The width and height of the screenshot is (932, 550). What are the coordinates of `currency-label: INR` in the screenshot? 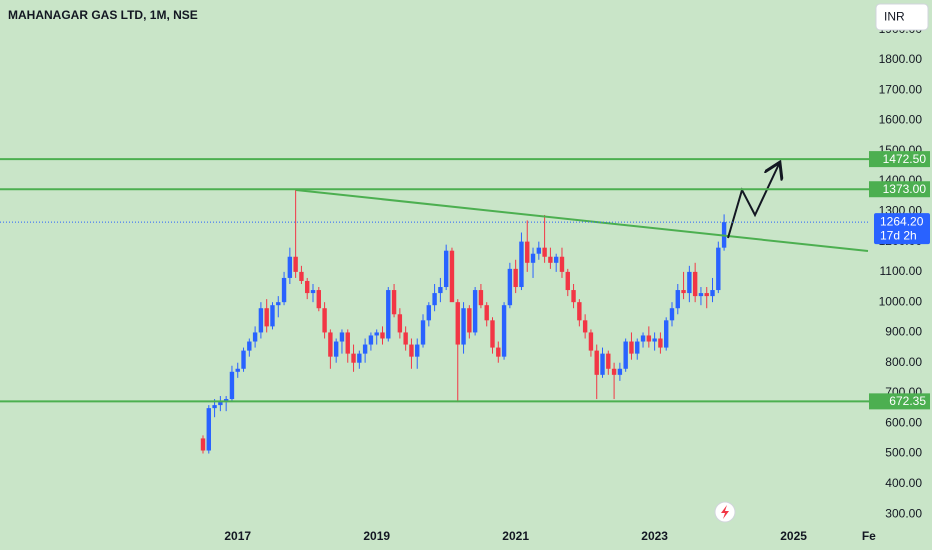 It's located at (894, 17).